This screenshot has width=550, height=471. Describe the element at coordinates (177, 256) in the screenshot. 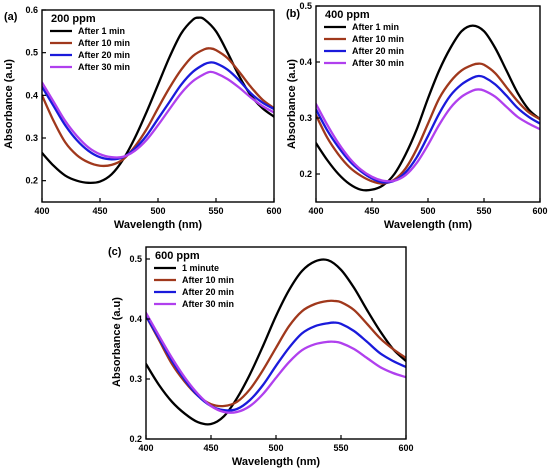

I see `panel-title: 600 ppm` at that location.